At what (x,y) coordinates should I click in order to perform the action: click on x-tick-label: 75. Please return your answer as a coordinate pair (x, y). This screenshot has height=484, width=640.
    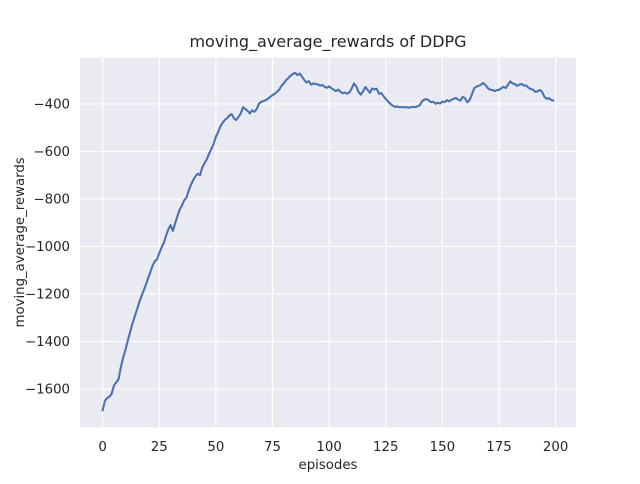
    Looking at the image, I should click on (272, 447).